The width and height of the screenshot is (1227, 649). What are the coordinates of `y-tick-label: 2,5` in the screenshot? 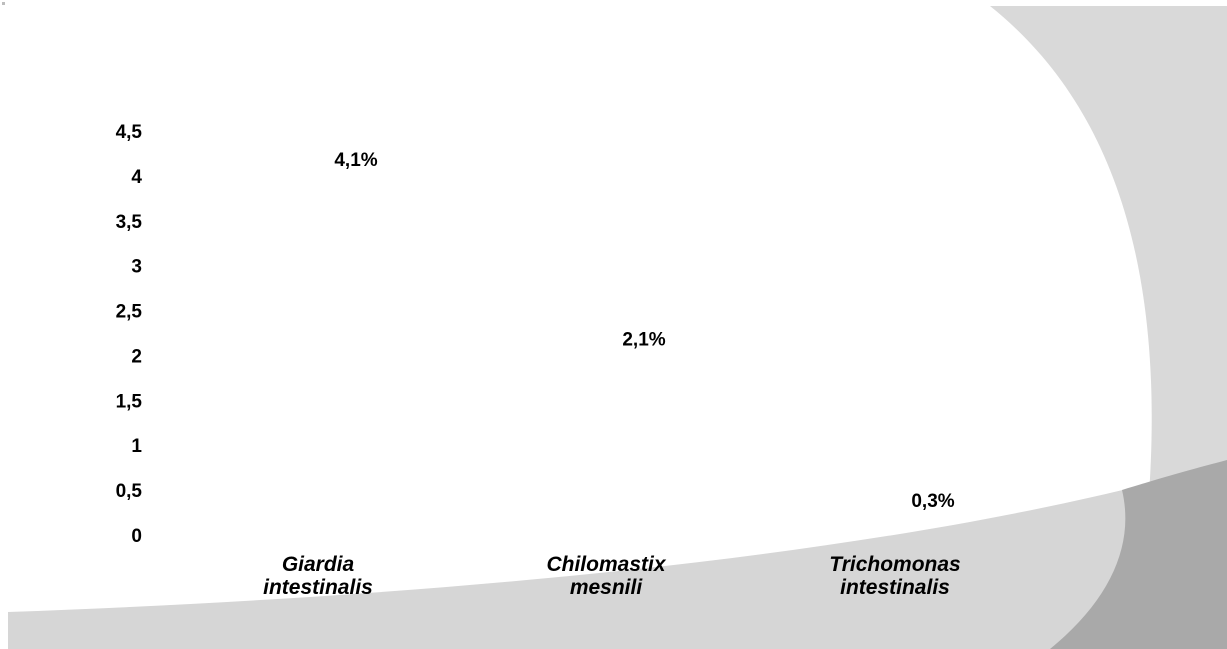 It's located at (129, 312).